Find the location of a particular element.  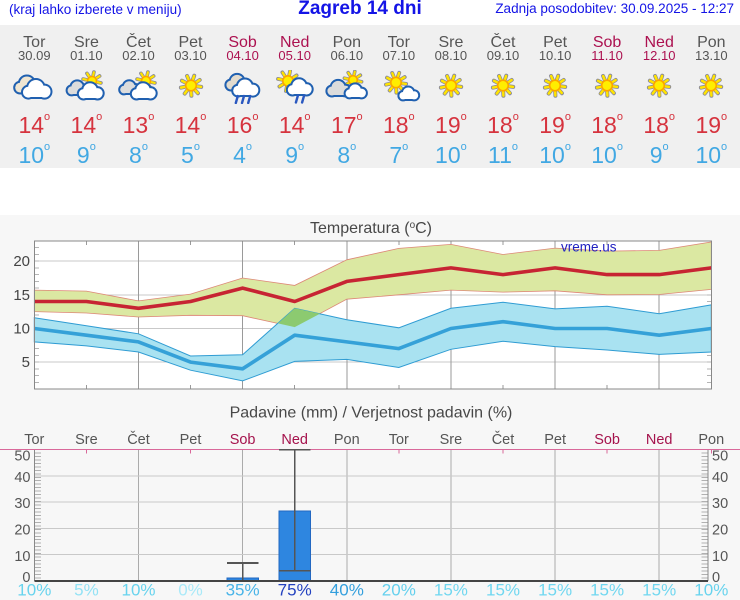

svg-text: 40% is located at coordinates (347, 590).